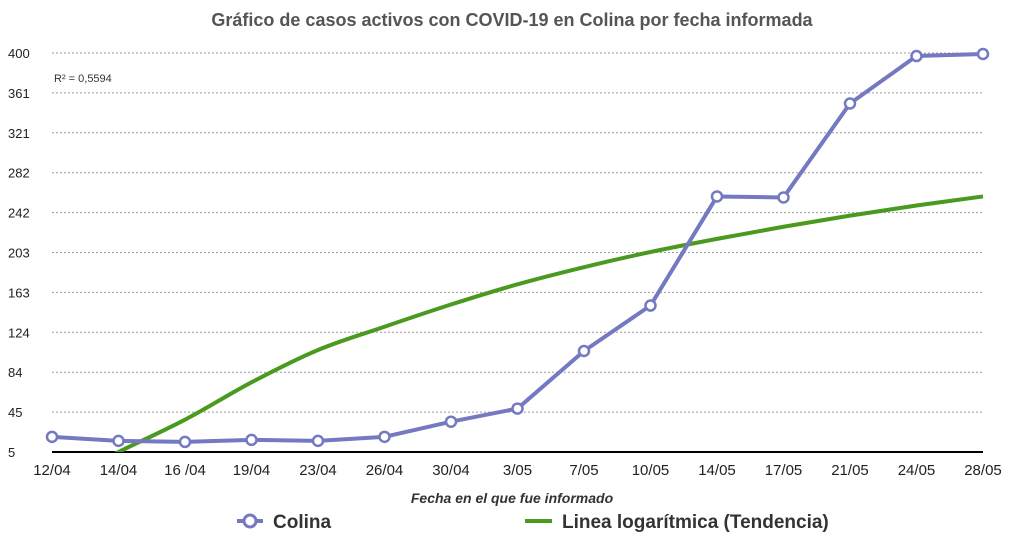 The height and width of the screenshot is (555, 1024). I want to click on x-tick-label: 16 /04, so click(185, 470).